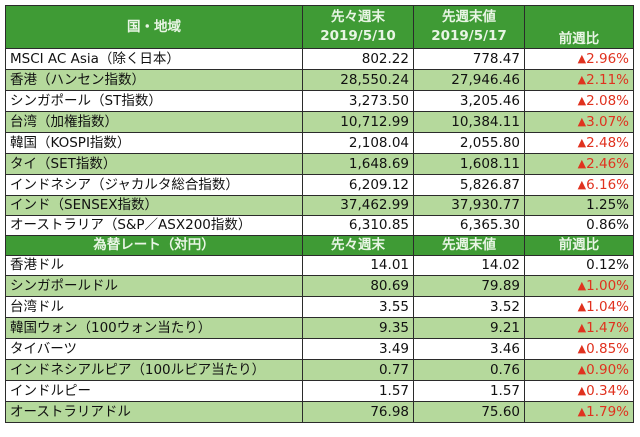 This screenshot has width=640, height=437. I want to click on prev-prev-value: 6,209.12, so click(358, 185).